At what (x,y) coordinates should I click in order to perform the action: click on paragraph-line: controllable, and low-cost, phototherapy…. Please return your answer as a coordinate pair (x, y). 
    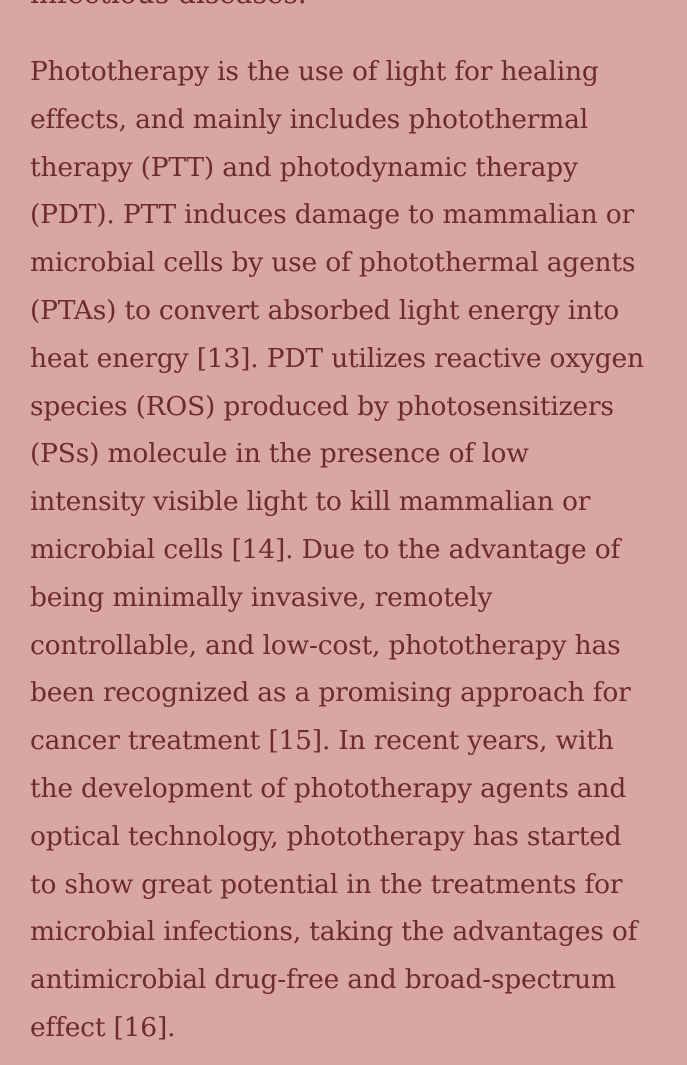
    Looking at the image, I should click on (325, 645).